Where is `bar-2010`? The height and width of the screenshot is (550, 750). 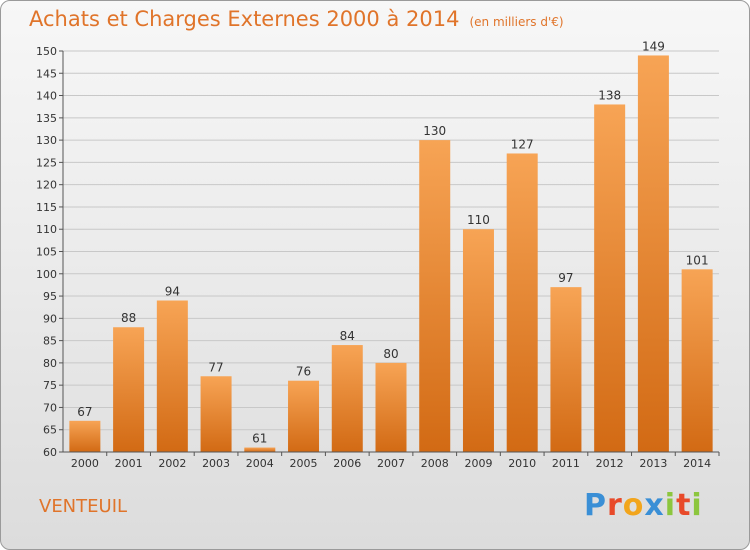
bar-2010 is located at coordinates (522, 302).